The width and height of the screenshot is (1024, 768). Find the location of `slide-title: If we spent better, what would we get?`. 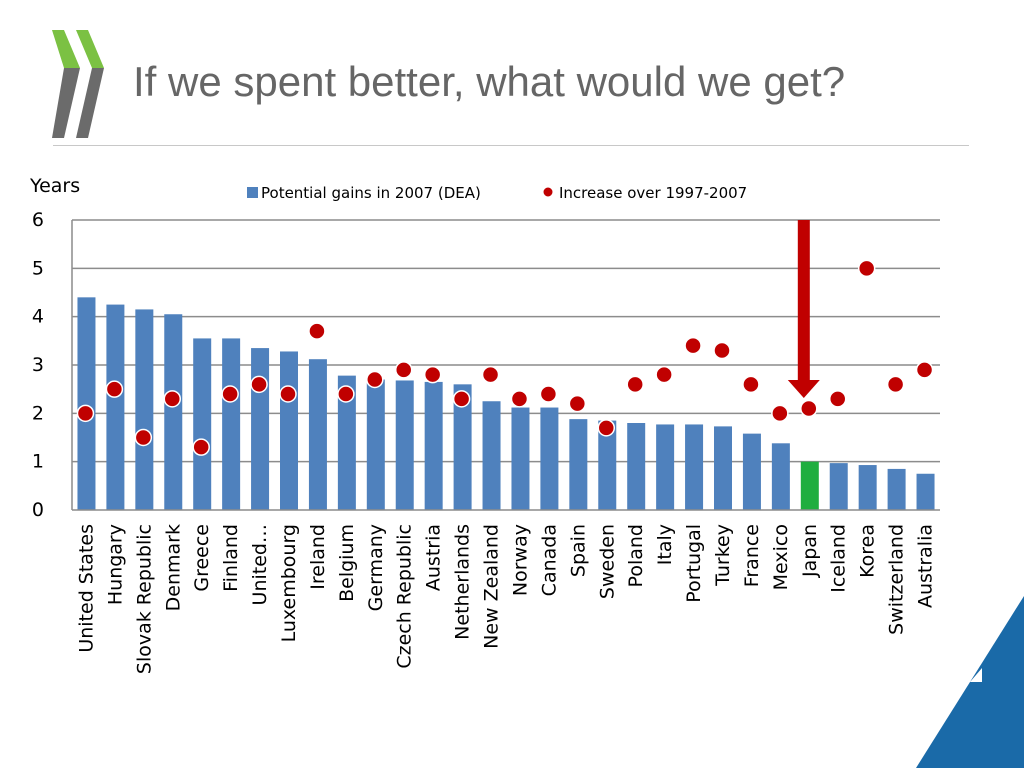

slide-title: If we spent better, what would we get? is located at coordinates (489, 81).